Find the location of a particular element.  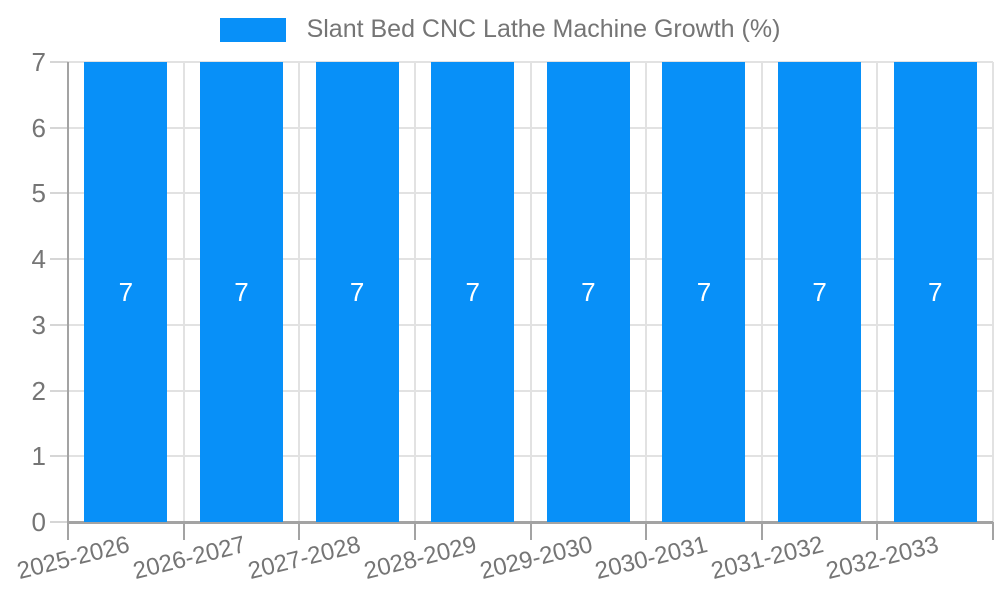

y-axis-line is located at coordinates (68, 301).